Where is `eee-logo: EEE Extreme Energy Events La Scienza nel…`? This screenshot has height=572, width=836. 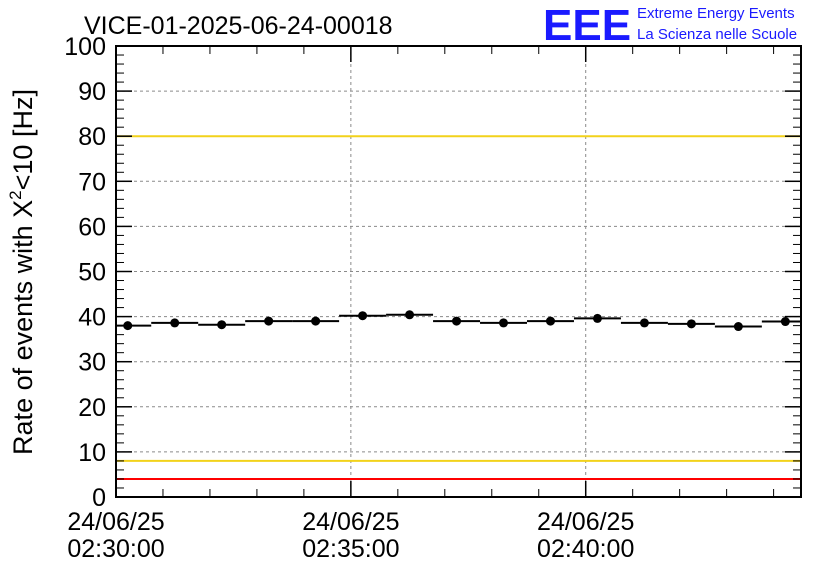 eee-logo: EEE Extreme Energy Events La Scienza nel… is located at coordinates (670, 25).